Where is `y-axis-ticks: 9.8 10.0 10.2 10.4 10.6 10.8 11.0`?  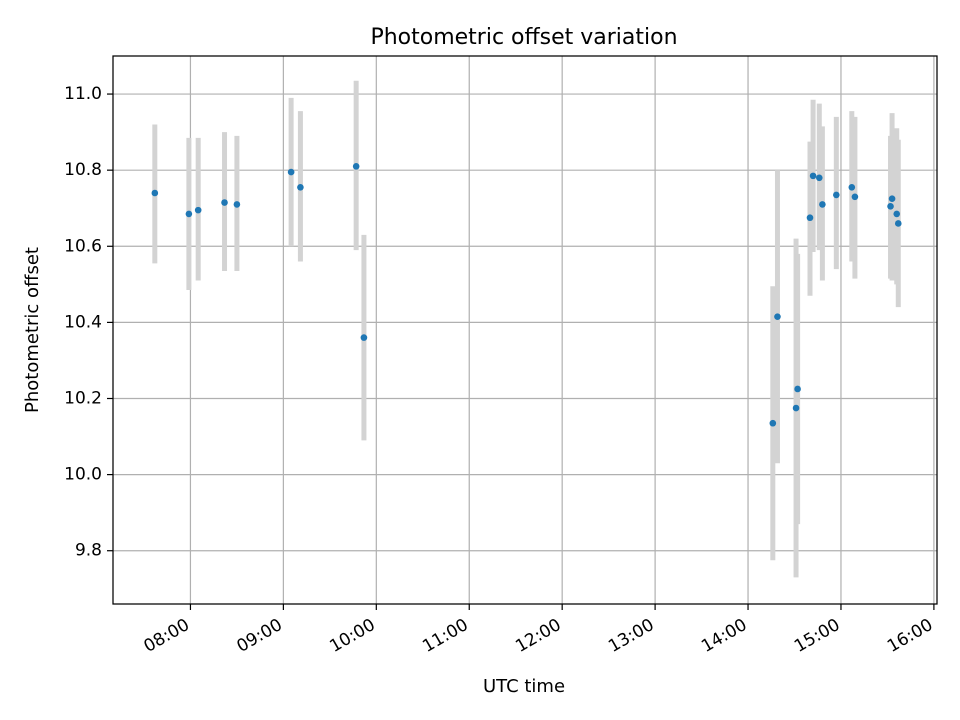 y-axis-ticks: 9.8 10.0 10.2 10.4 10.6 10.8 11.0 is located at coordinates (88, 322).